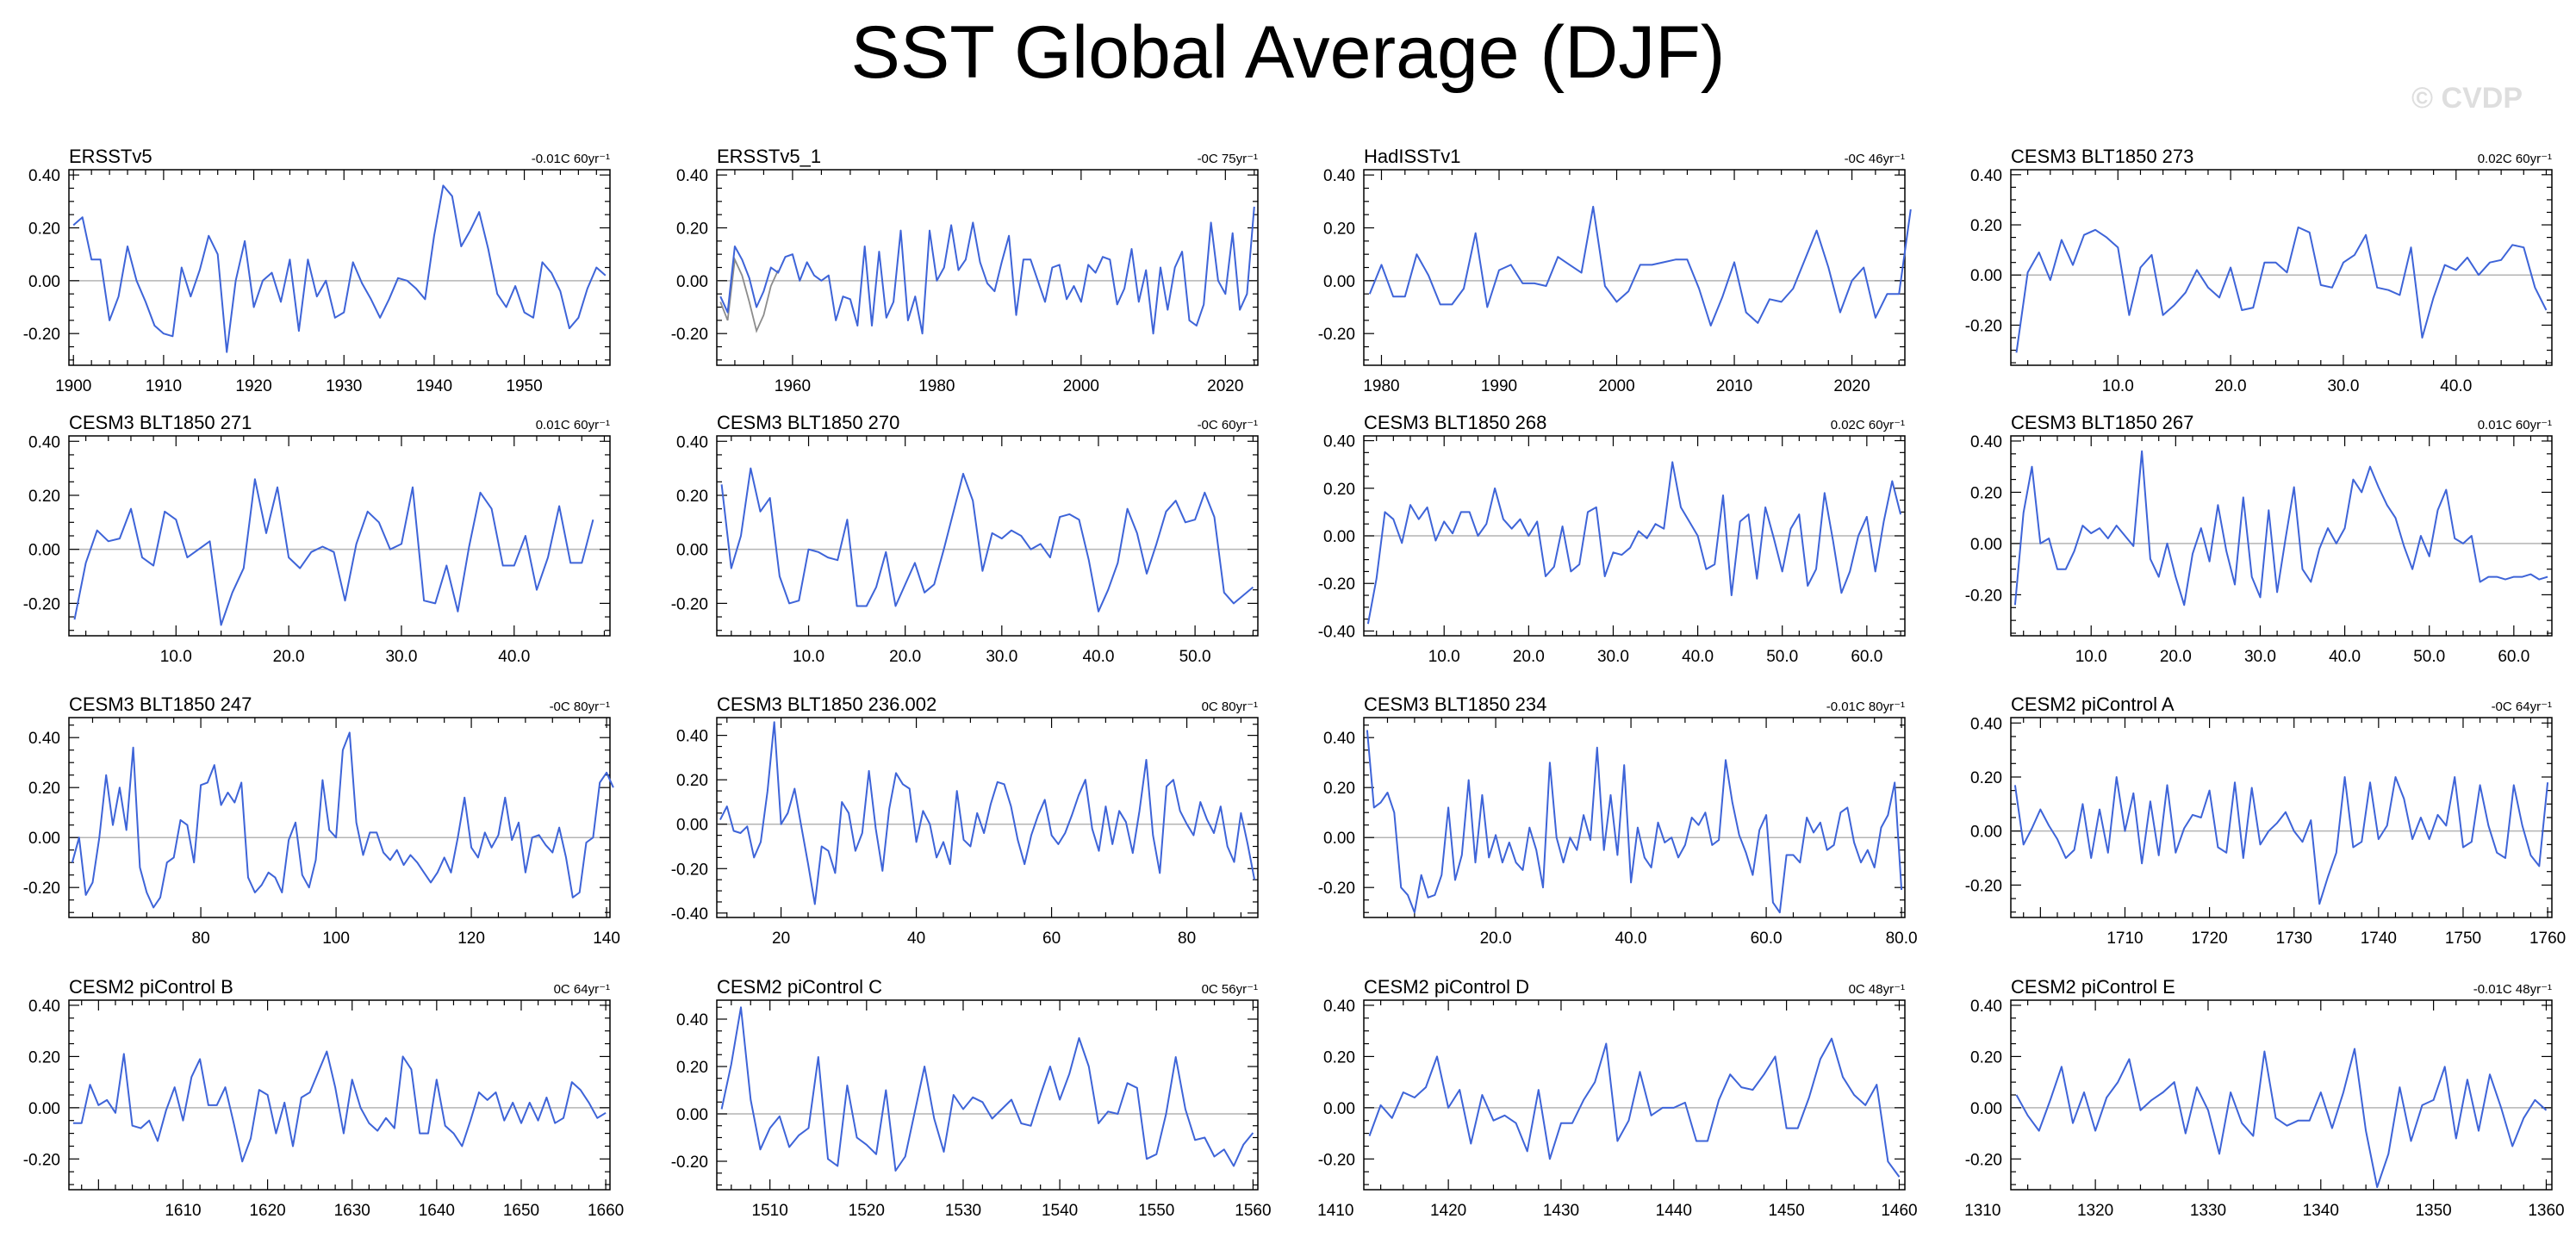 This screenshot has width=2576, height=1250. Describe the element at coordinates (352, 1211) in the screenshot. I see `x-tick-label: 1630` at that location.